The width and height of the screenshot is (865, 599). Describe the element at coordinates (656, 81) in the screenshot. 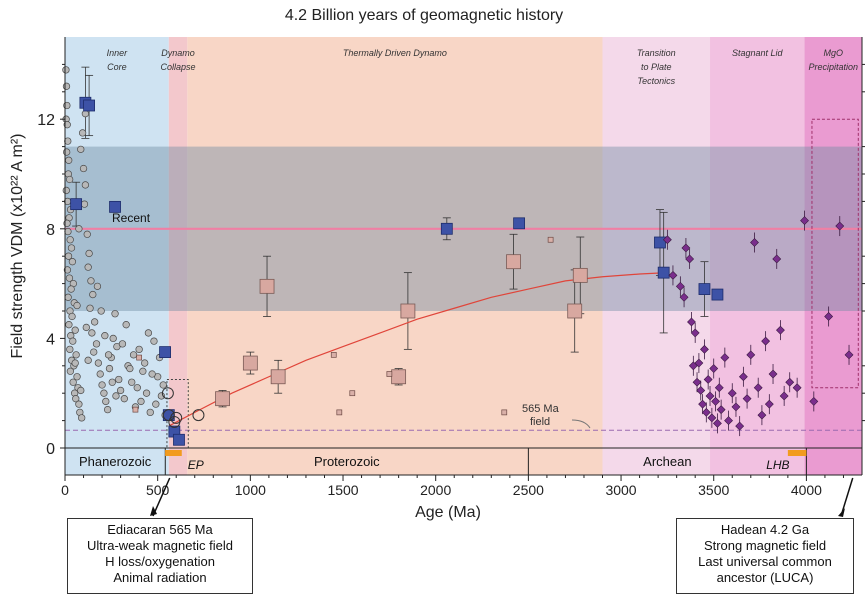

I see `regime-label: Tectonics` at that location.